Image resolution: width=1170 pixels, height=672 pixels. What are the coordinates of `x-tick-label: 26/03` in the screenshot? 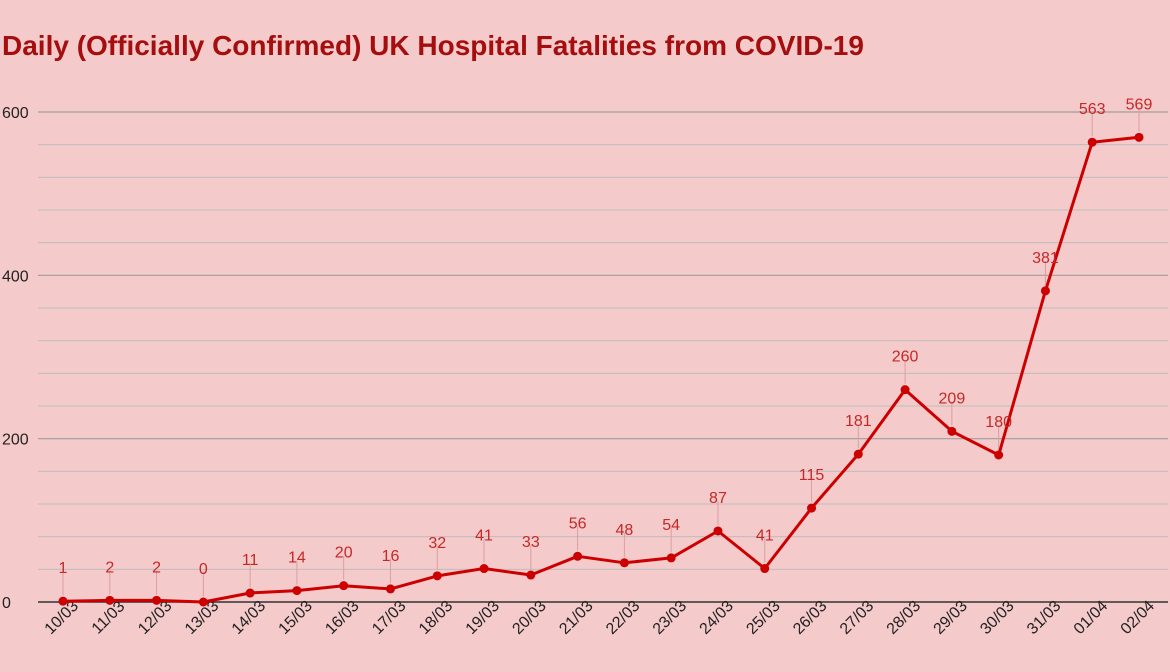 It's located at (810, 618).